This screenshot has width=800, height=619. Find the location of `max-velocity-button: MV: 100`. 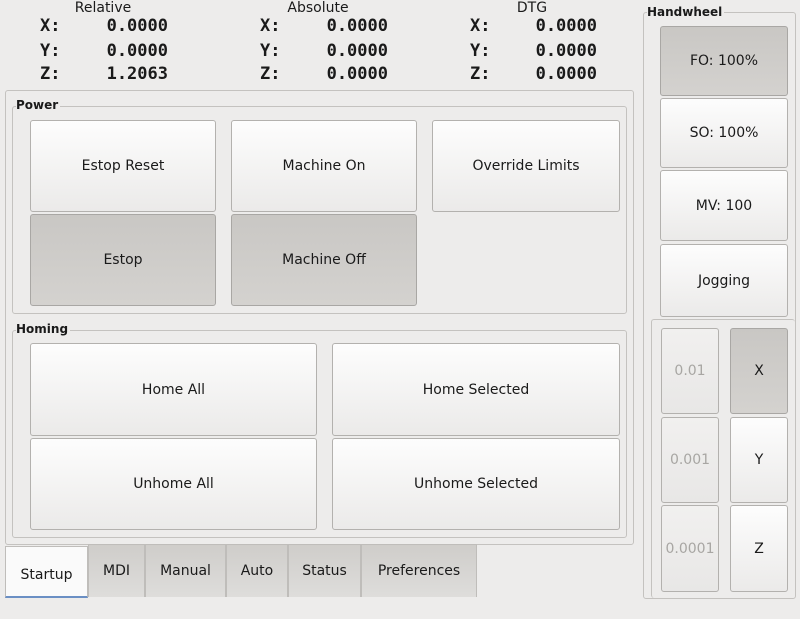

max-velocity-button: MV: 100 is located at coordinates (724, 205).